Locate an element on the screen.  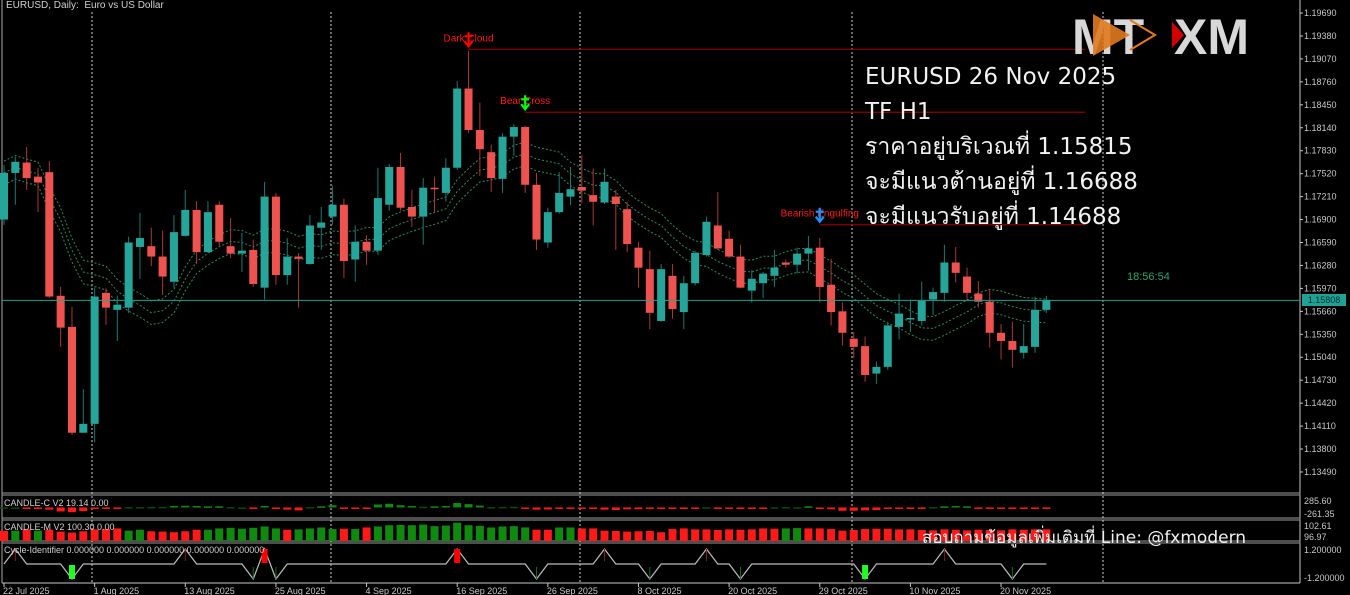
price-tick-label: 1.13800 is located at coordinates (1320, 449).